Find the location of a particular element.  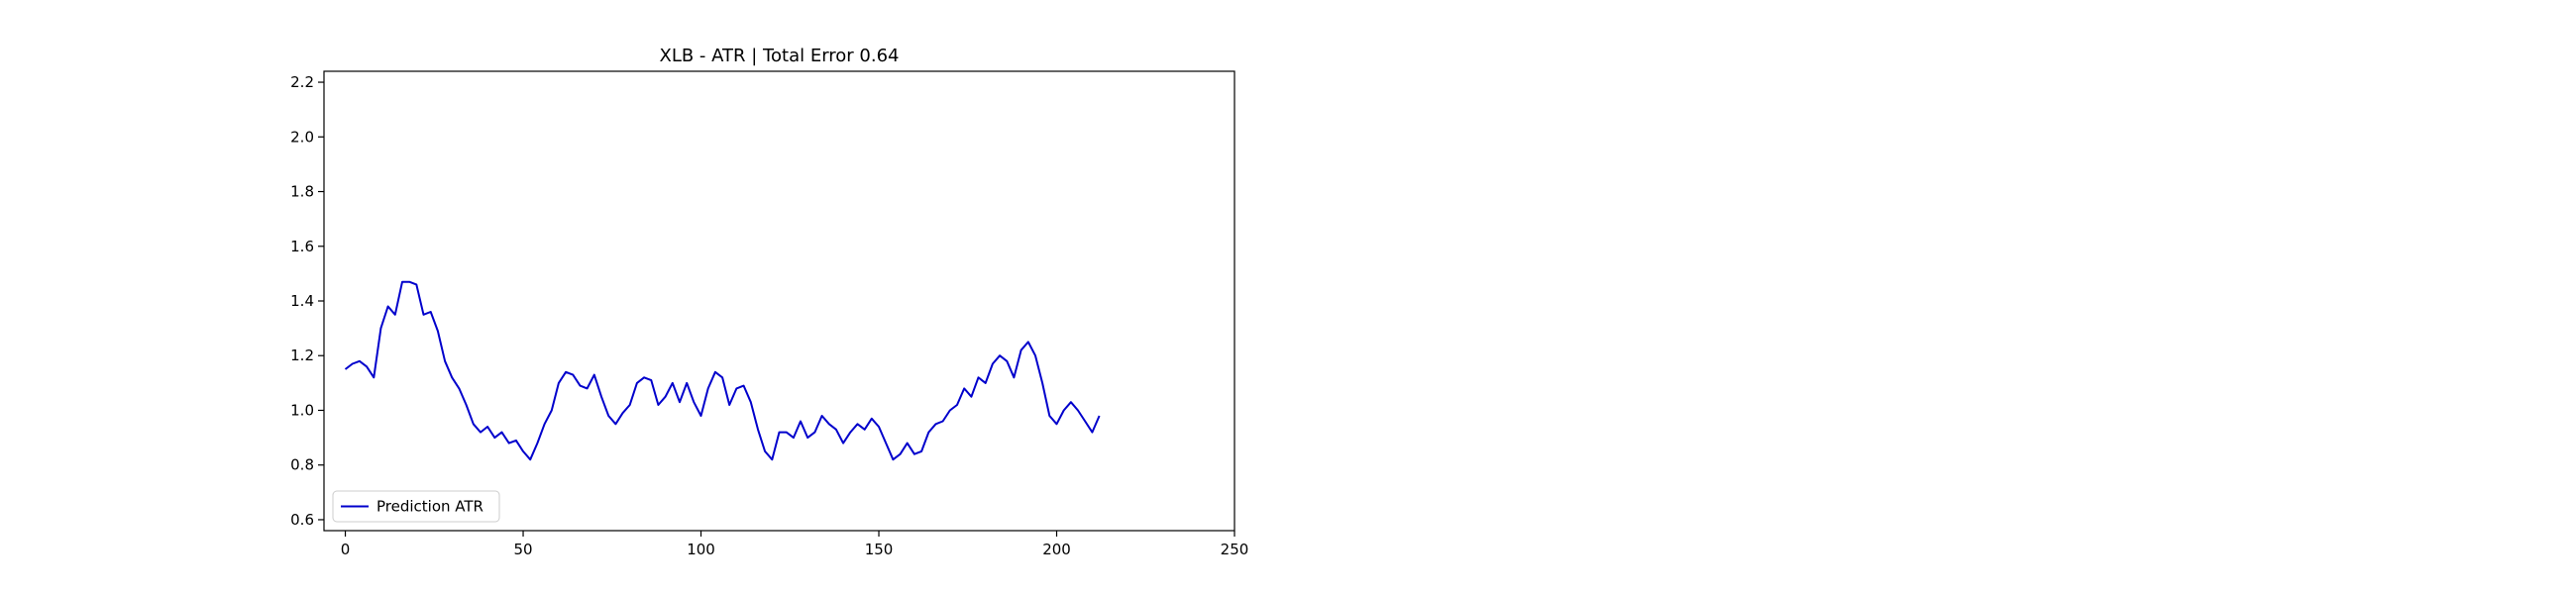

chart-title: XLB - ATR | Total Error 0.64 is located at coordinates (779, 56).